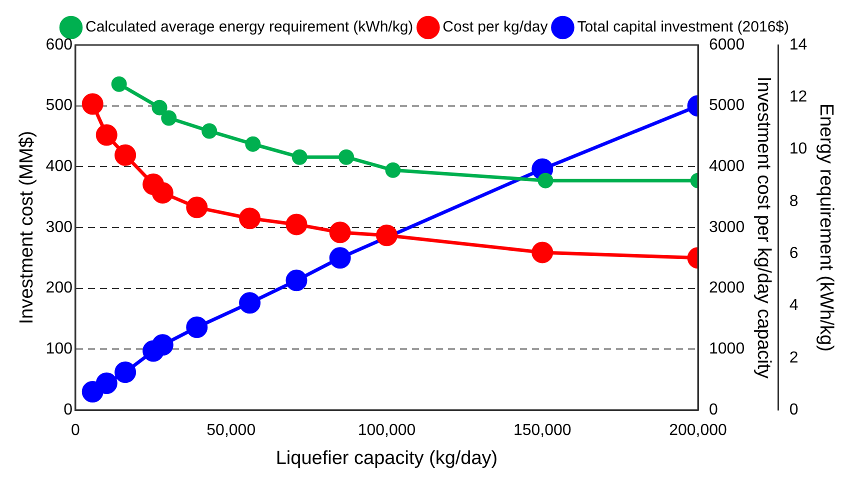 This screenshot has width=857, height=486. Describe the element at coordinates (387, 431) in the screenshot. I see `x-tick-label: 100,000` at that location.